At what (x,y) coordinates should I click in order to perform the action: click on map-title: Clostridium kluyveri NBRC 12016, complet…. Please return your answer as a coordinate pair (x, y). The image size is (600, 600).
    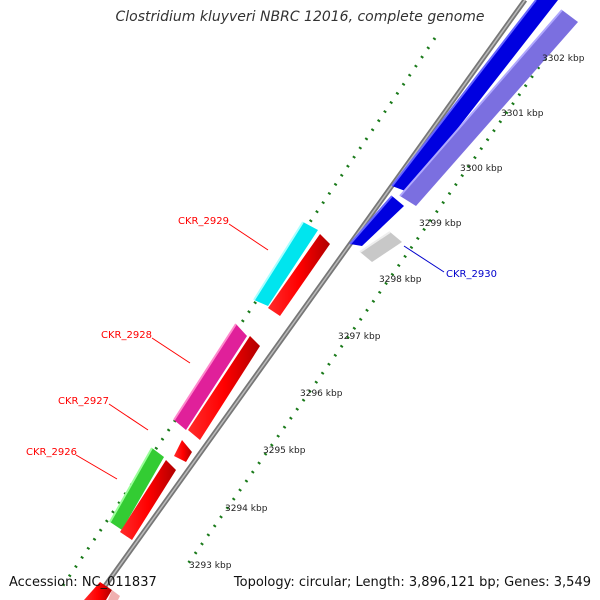
    Looking at the image, I should click on (300, 17).